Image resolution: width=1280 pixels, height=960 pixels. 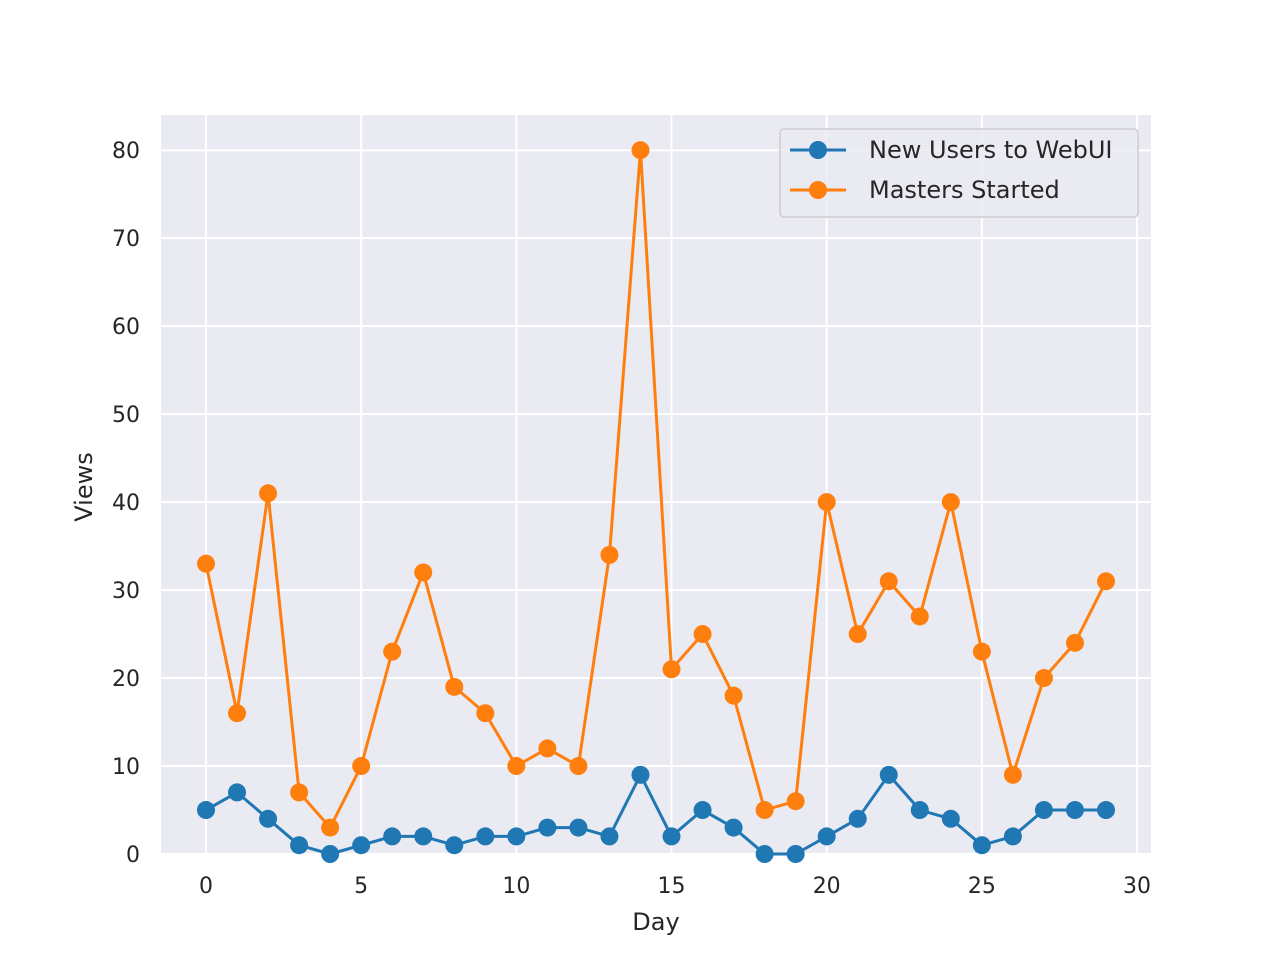 I want to click on y-tick-label: 80, so click(x=126, y=151).